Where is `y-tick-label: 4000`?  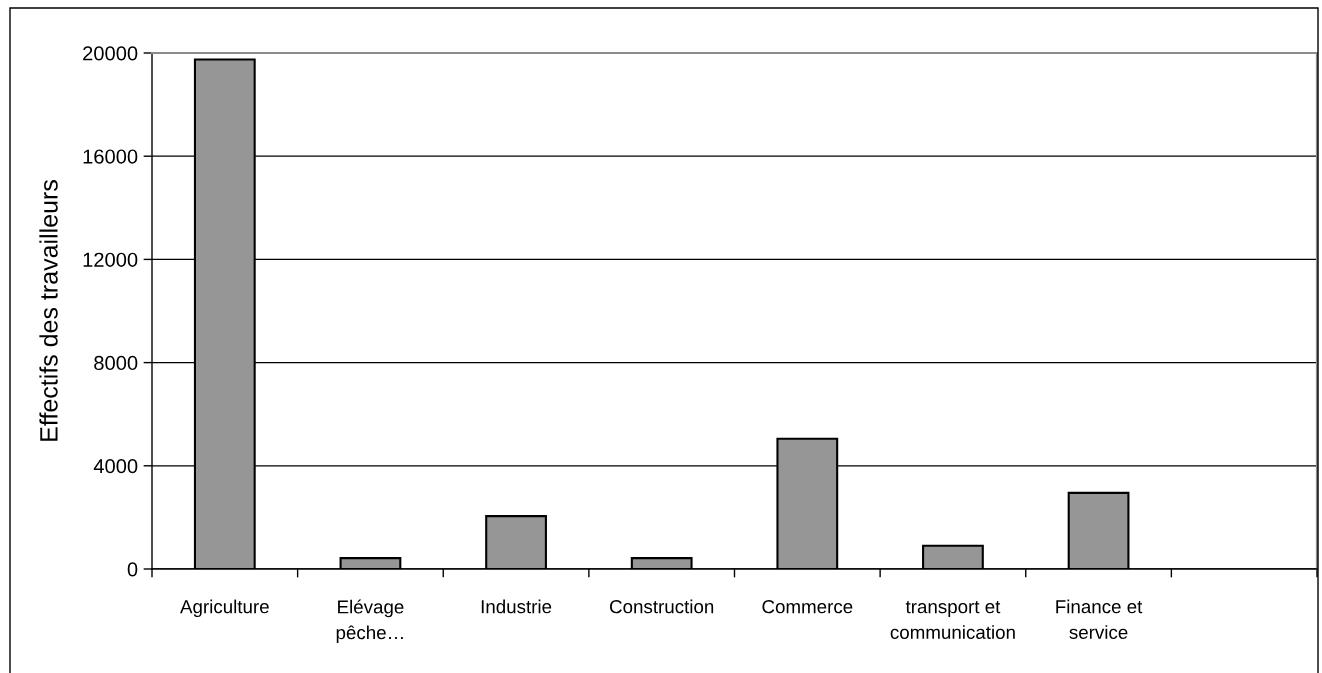 y-tick-label: 4000 is located at coordinates (115, 466).